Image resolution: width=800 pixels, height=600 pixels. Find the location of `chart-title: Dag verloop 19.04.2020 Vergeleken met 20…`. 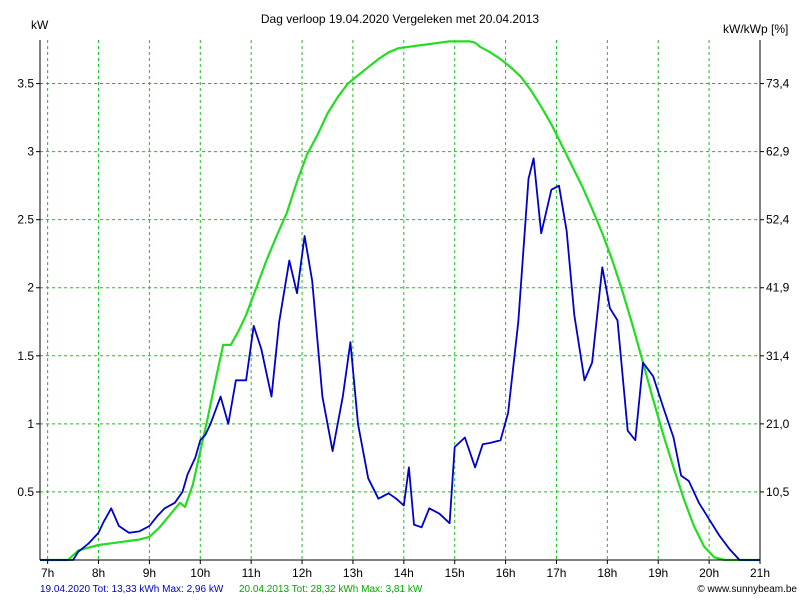

chart-title: Dag verloop 19.04.2020 Vergeleken met 20… is located at coordinates (400, 19).